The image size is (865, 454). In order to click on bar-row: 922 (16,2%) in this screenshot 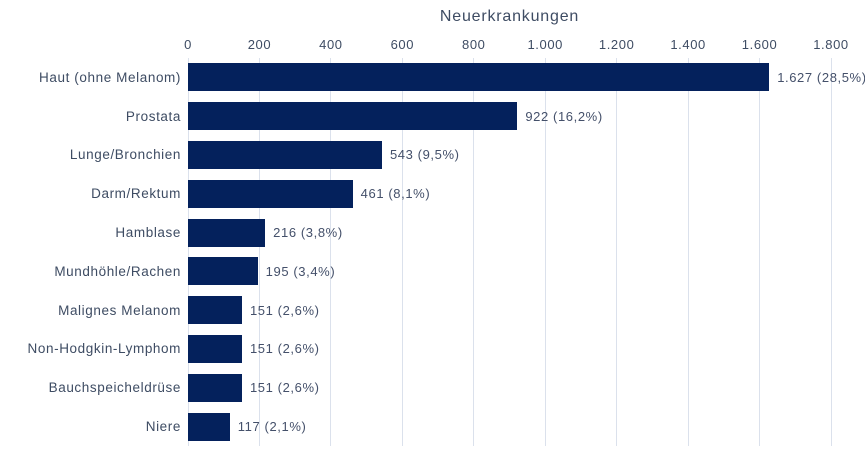, I will do `click(509, 116)`.